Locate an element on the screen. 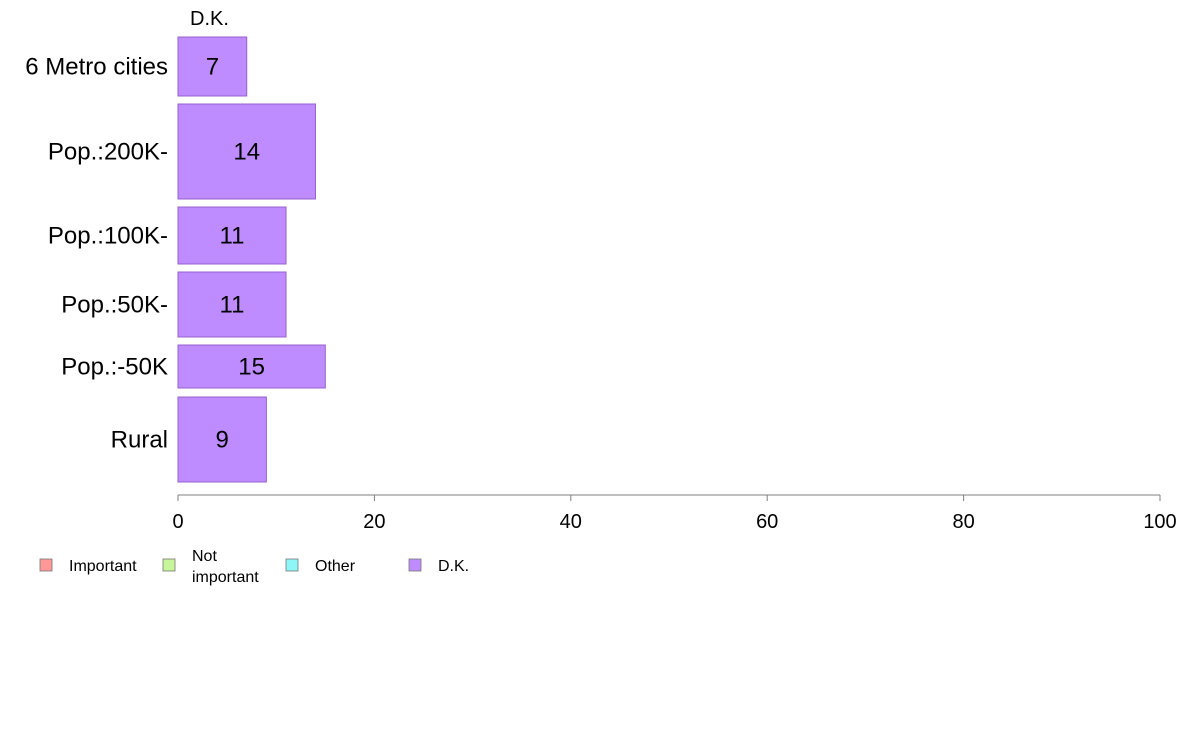 The width and height of the screenshot is (1188, 736). category-label: Rural is located at coordinates (139, 440).